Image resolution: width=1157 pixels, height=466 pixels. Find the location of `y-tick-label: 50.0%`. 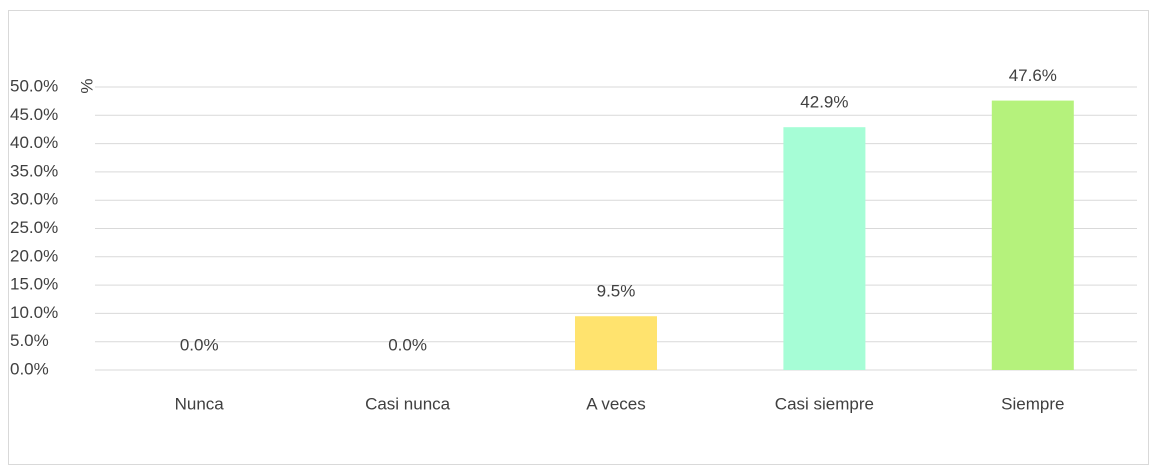

y-tick-label: 50.0% is located at coordinates (34, 85).